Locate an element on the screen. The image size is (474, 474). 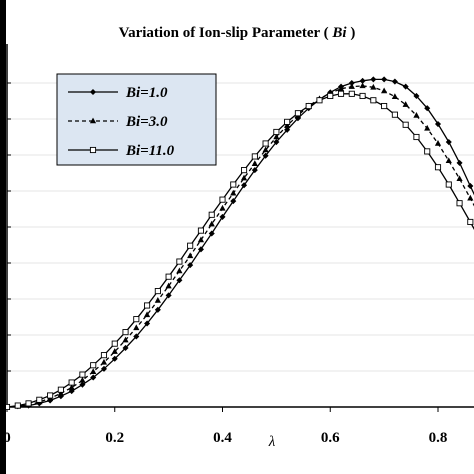
x-axis-label: λ is located at coordinates (272, 442).